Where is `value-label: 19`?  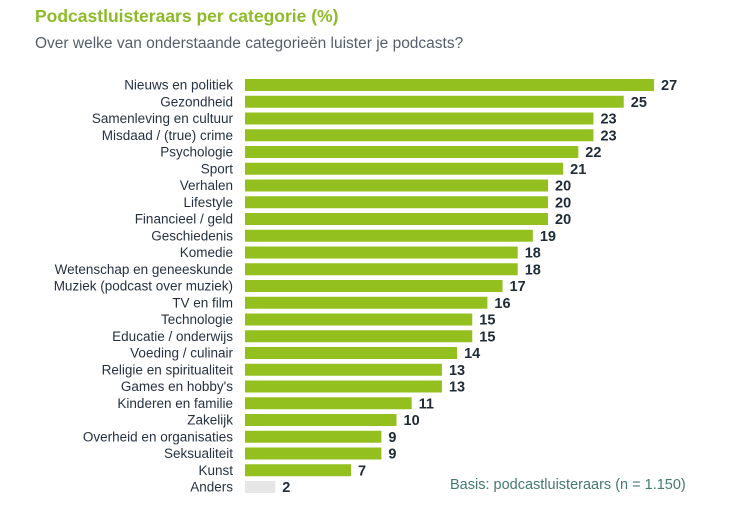
value-label: 19 is located at coordinates (548, 237).